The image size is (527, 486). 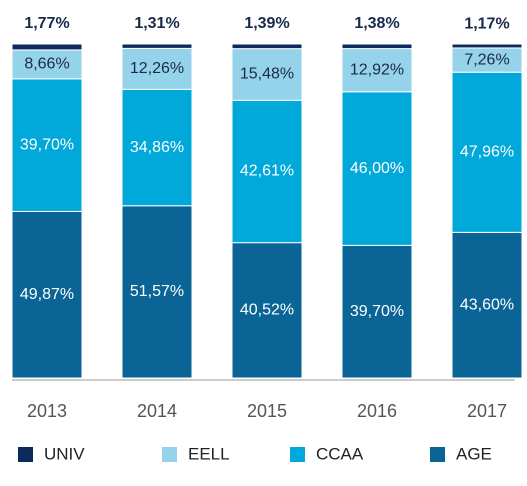 I want to click on legend-label: CCAA, so click(x=340, y=453).